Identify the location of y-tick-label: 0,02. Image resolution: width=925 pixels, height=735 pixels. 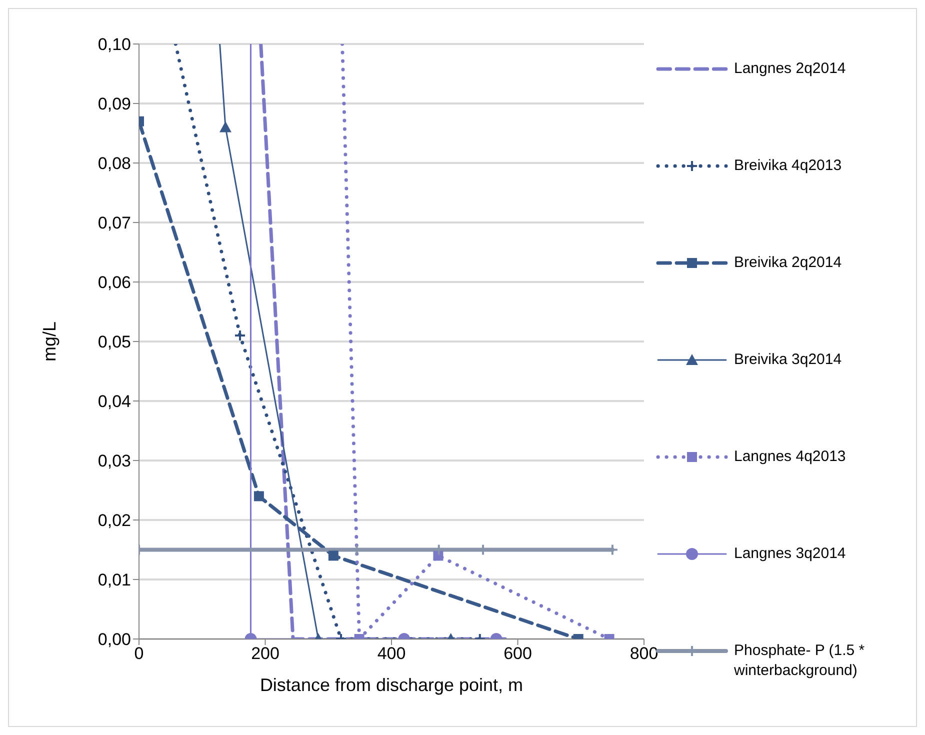
(114, 520).